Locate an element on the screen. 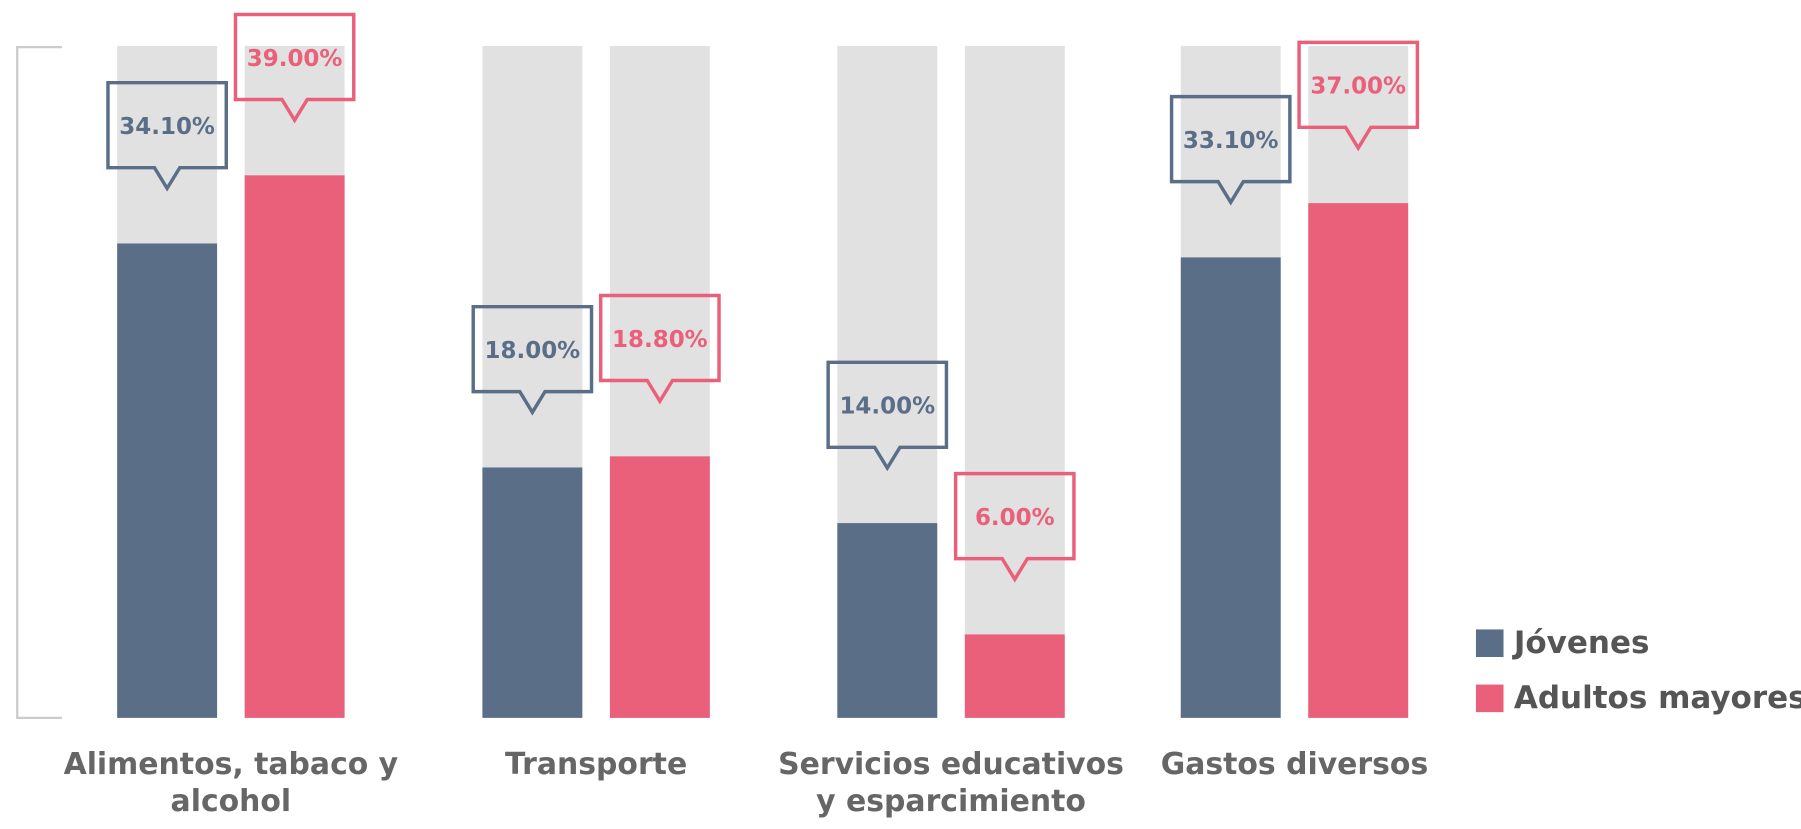 The image size is (1801, 829). x-tick-label: Servicios educativos y esparcimiento is located at coordinates (951, 783).